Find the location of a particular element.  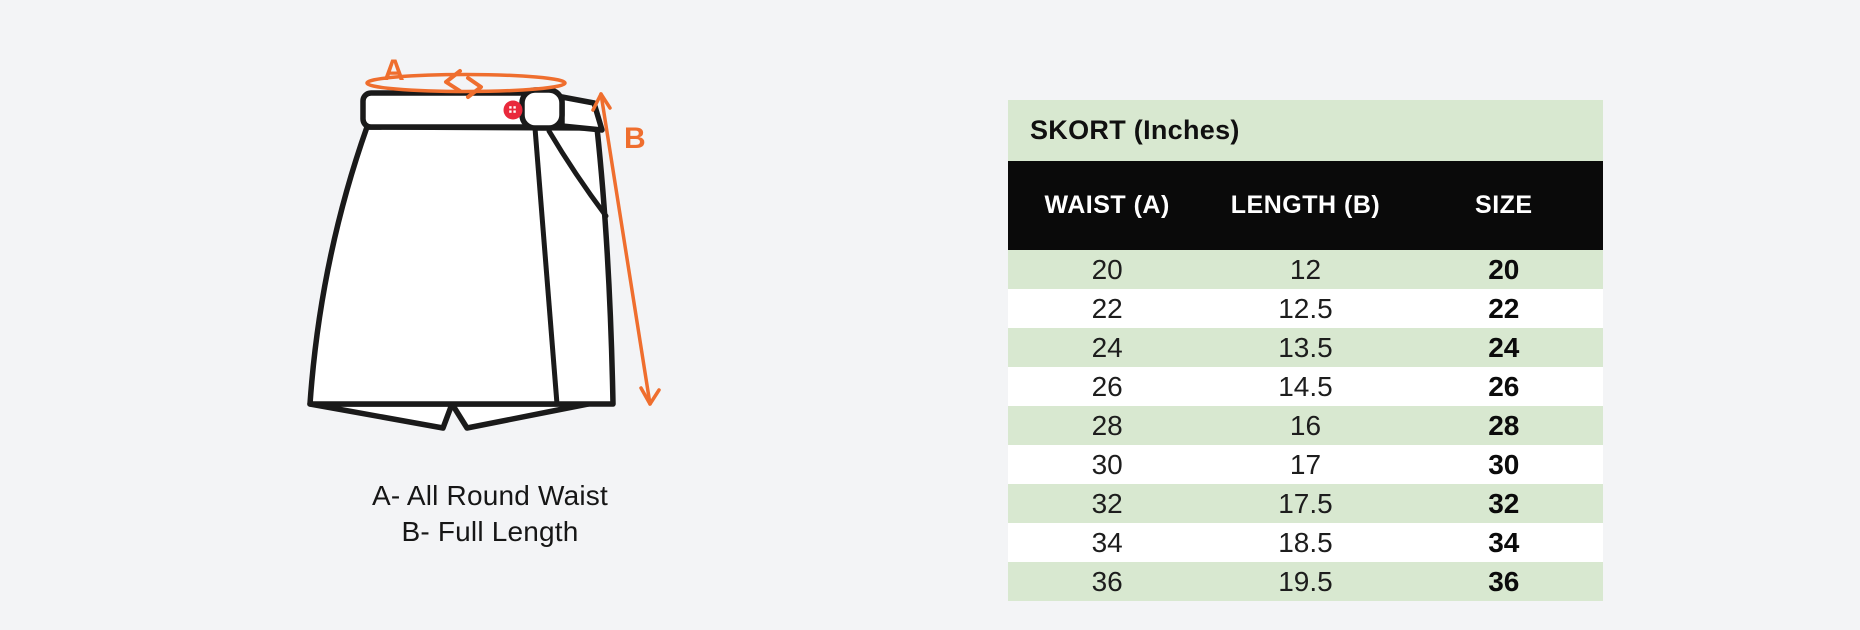

length-cell: 14.5 is located at coordinates (1305, 386).